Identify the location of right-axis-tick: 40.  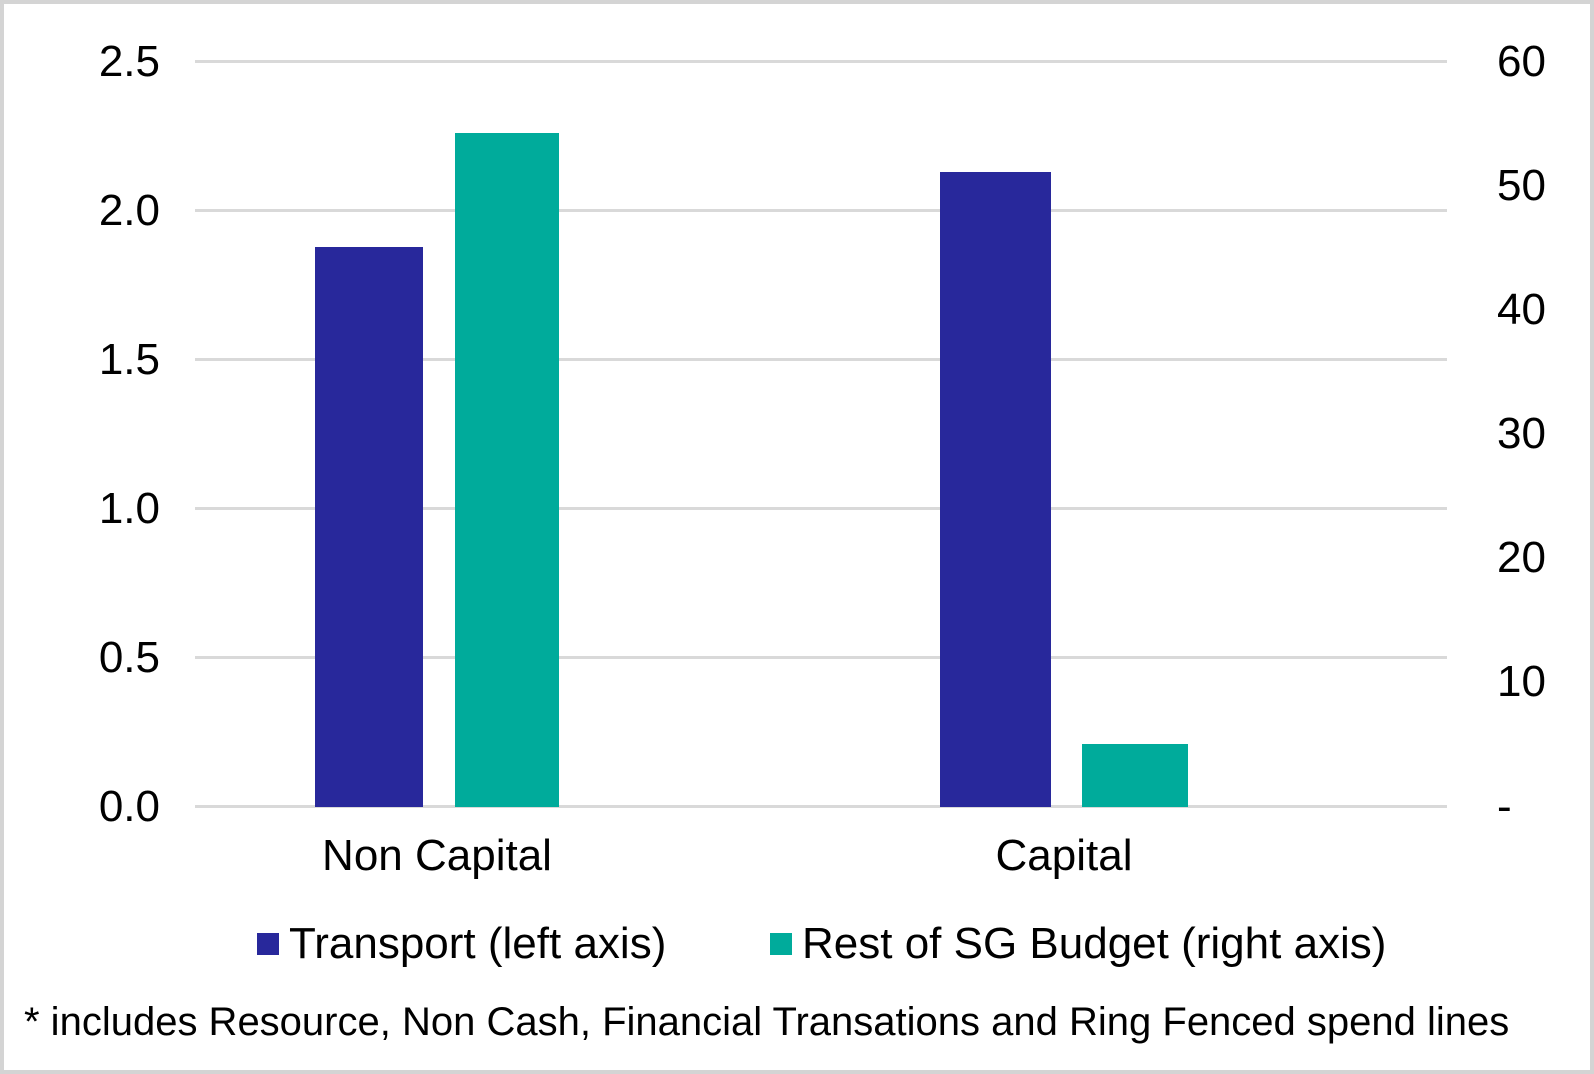
(1521, 309).